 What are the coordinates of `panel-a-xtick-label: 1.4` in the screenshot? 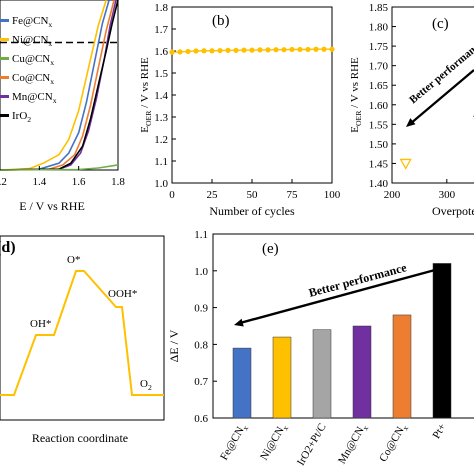 It's located at (39, 182).